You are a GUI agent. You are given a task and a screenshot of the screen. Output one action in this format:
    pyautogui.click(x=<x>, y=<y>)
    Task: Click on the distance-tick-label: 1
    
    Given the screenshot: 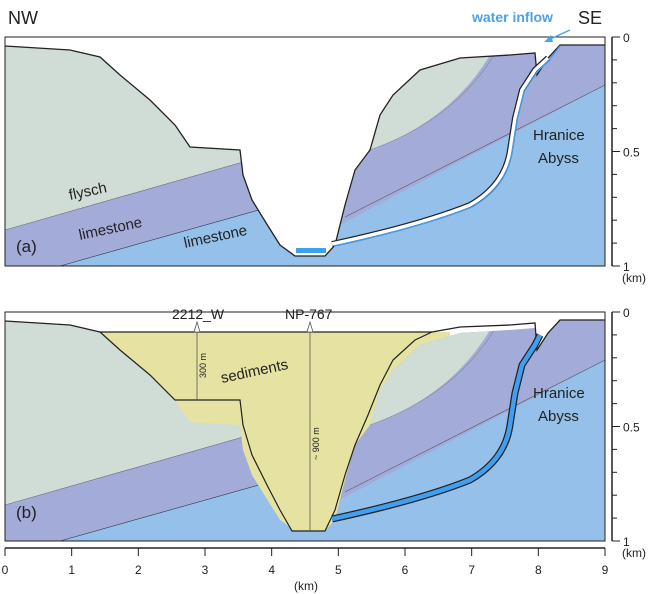 What is the action you would take?
    pyautogui.click(x=71, y=570)
    